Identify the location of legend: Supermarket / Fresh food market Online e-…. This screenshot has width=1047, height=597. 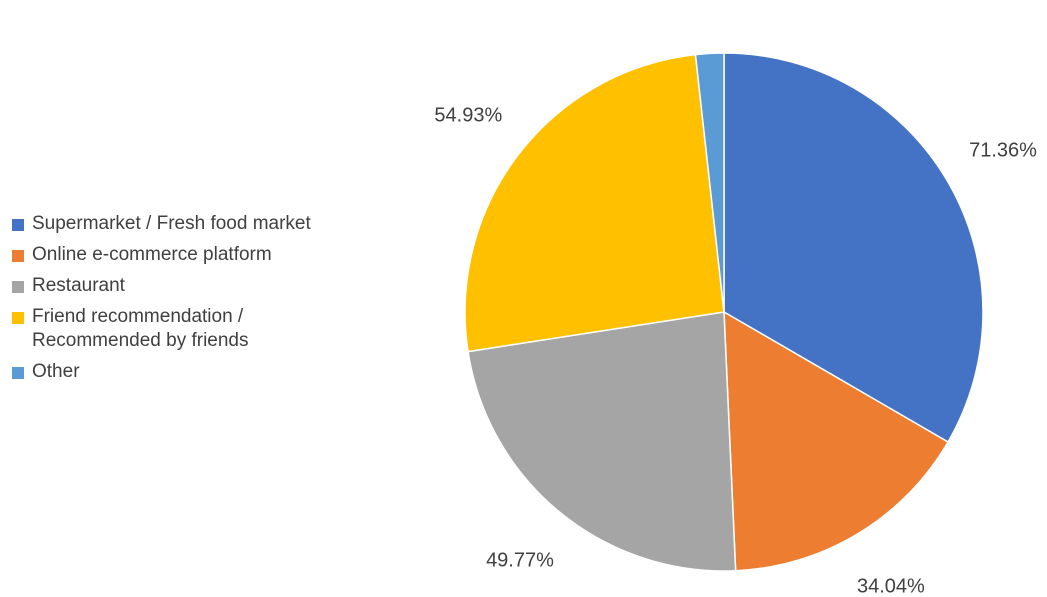
(184, 301).